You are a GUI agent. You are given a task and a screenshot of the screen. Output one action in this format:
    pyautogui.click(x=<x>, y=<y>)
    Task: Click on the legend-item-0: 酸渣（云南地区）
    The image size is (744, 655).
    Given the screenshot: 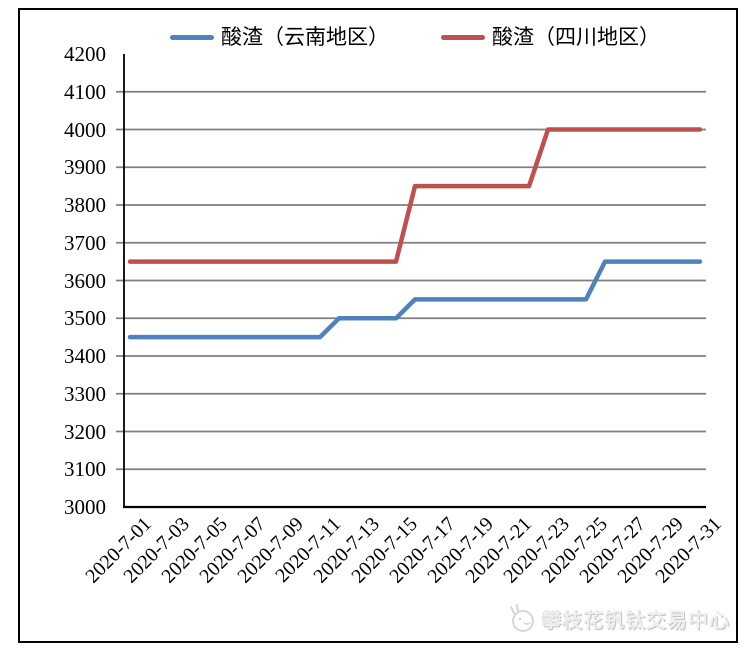 What is the action you would take?
    pyautogui.click(x=279, y=37)
    